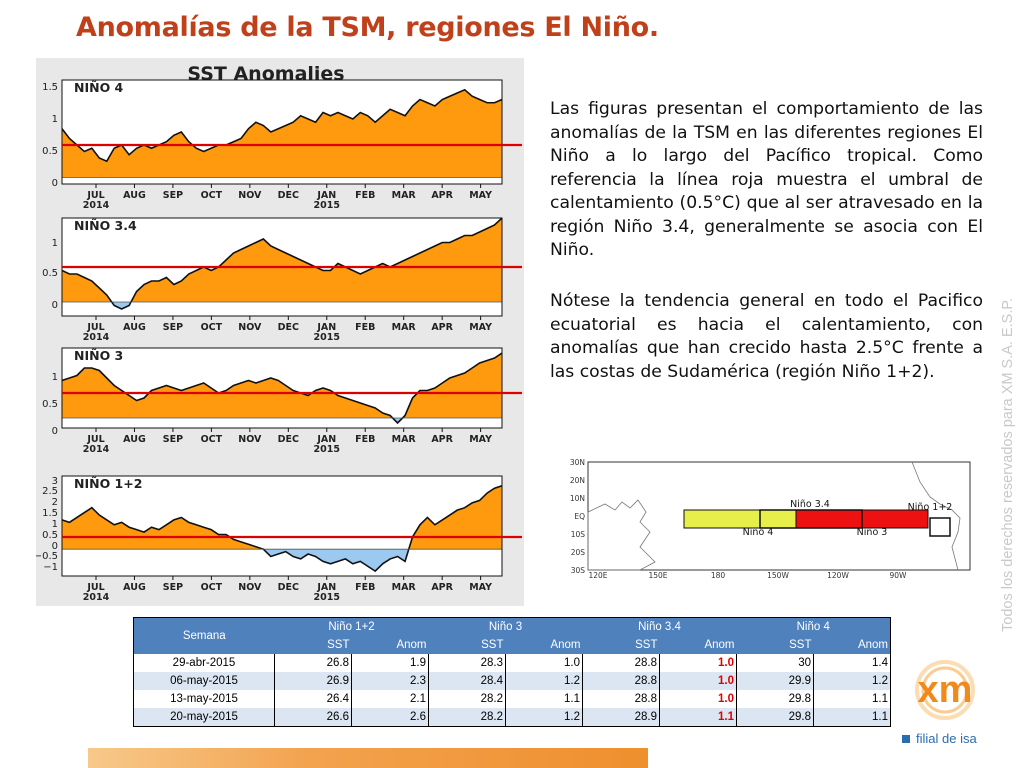  What do you see at coordinates (577, 462) in the screenshot?
I see `map-lat-label: 30N` at bounding box center [577, 462].